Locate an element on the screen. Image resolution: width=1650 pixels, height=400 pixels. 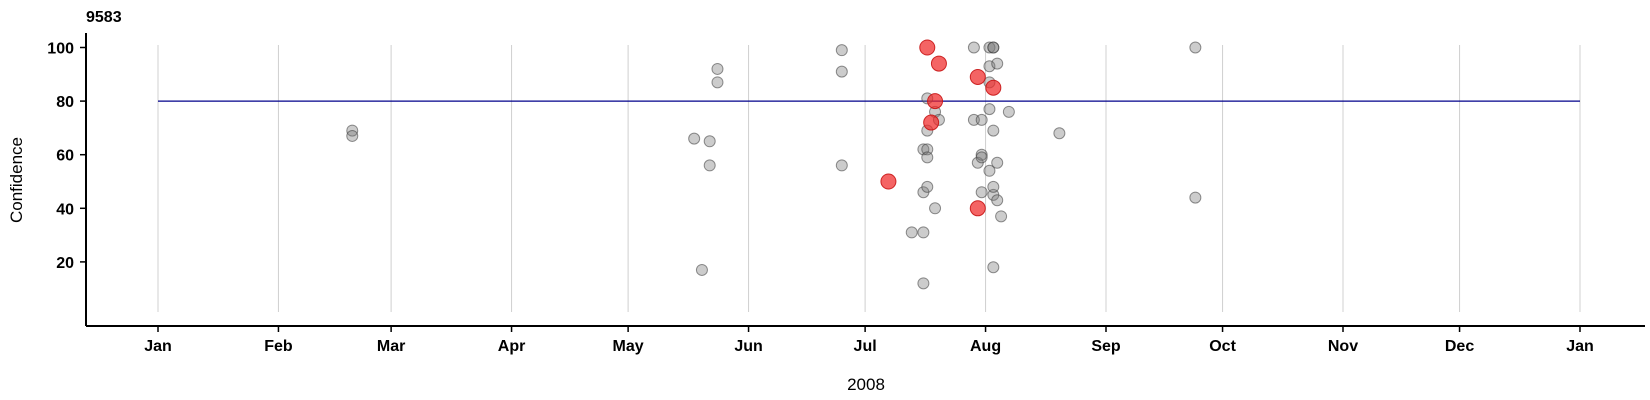
y-tick-label: 40 is located at coordinates (65, 209).